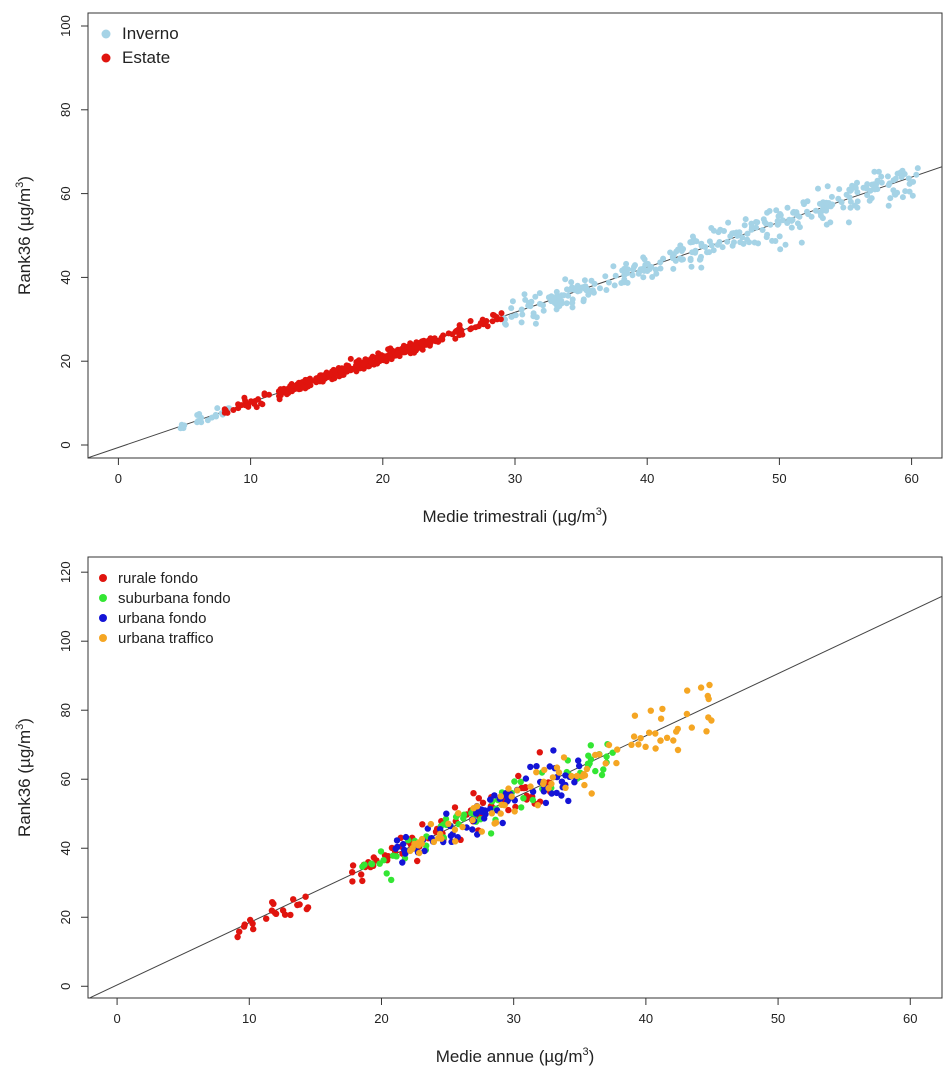 This screenshot has width=947, height=1077. Describe the element at coordinates (381, 1018) in the screenshot. I see `x-tick-label: 20` at that location.